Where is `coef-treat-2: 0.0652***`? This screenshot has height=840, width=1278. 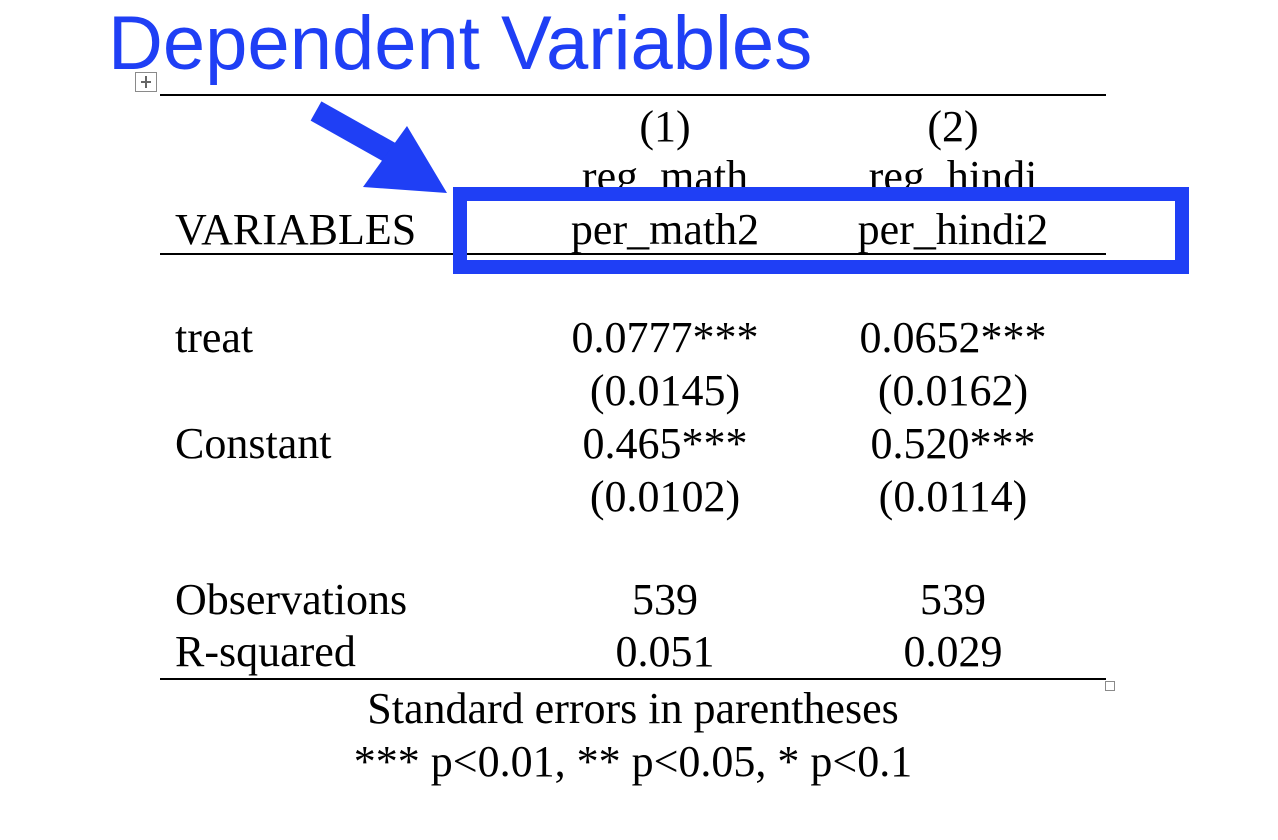 coef-treat-2: 0.0652*** is located at coordinates (953, 337).